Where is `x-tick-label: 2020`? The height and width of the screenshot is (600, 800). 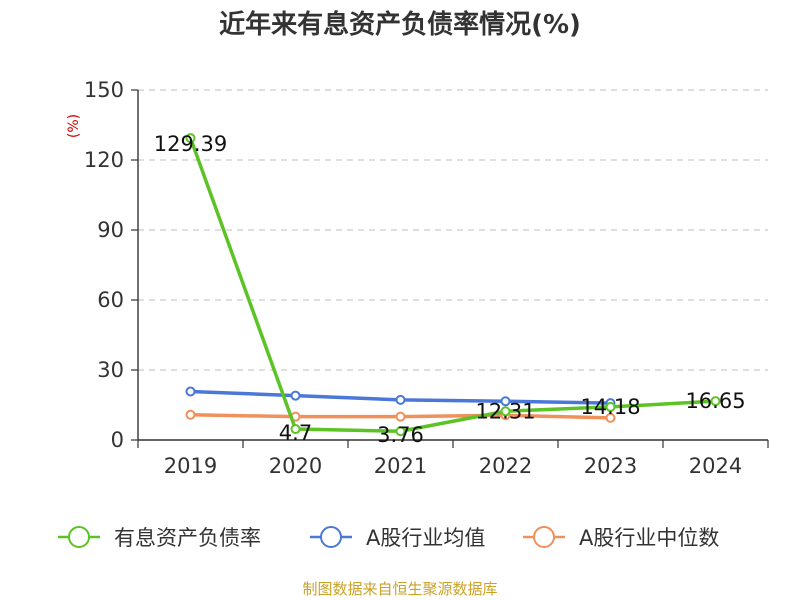 x-tick-label: 2020 is located at coordinates (295, 466).